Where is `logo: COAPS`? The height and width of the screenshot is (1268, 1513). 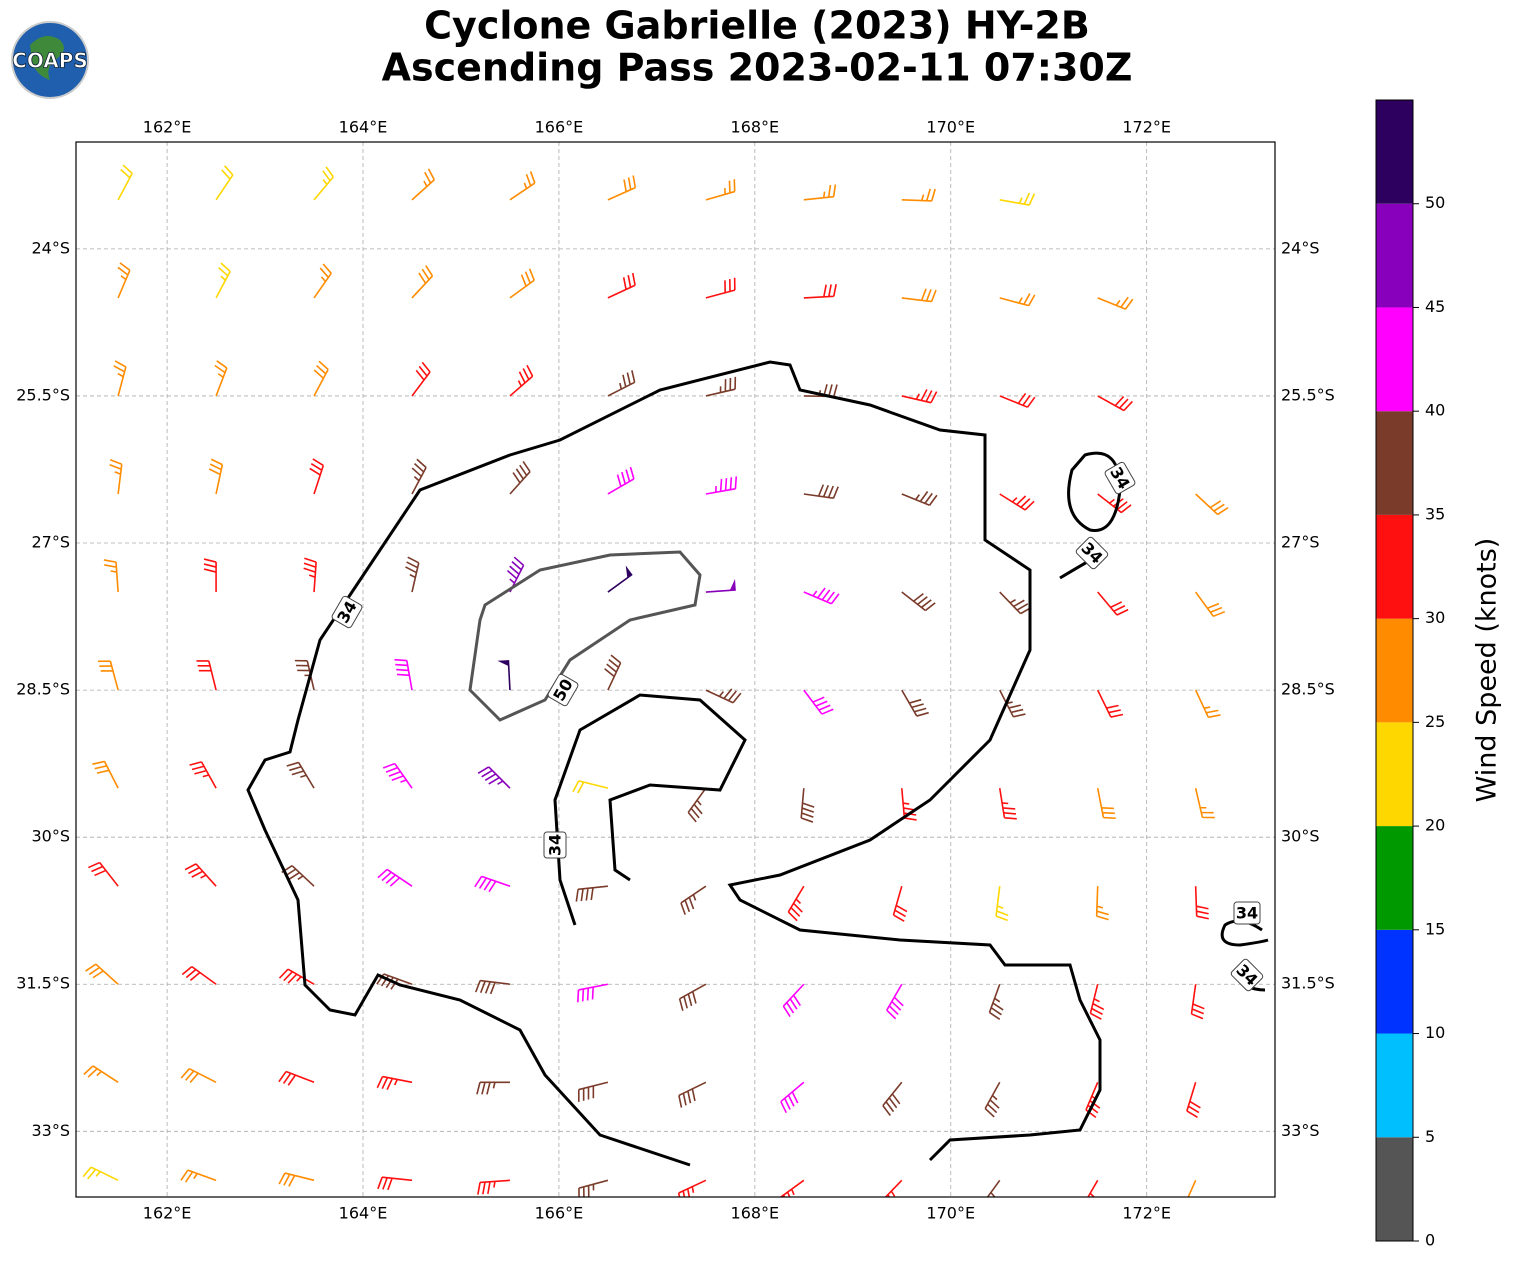
logo: COAPS is located at coordinates (50, 60).